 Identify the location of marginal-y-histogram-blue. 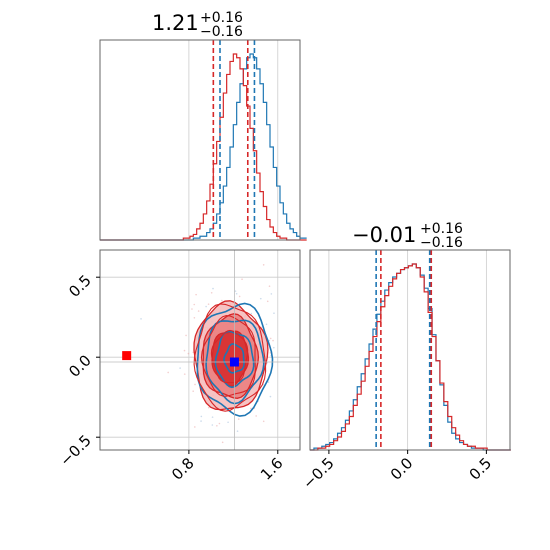
(410, 357).